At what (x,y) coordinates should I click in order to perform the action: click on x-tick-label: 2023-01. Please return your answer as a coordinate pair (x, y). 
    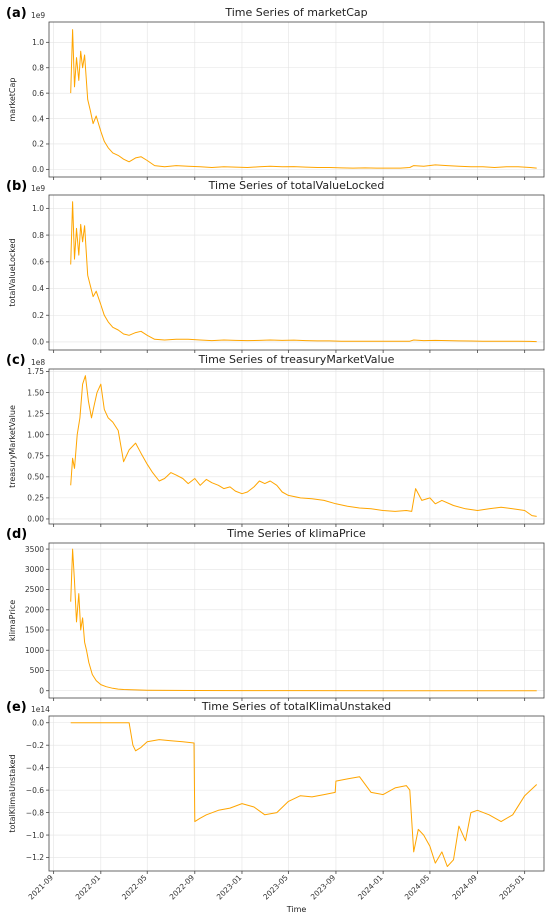
    Looking at the image, I should click on (229, 887).